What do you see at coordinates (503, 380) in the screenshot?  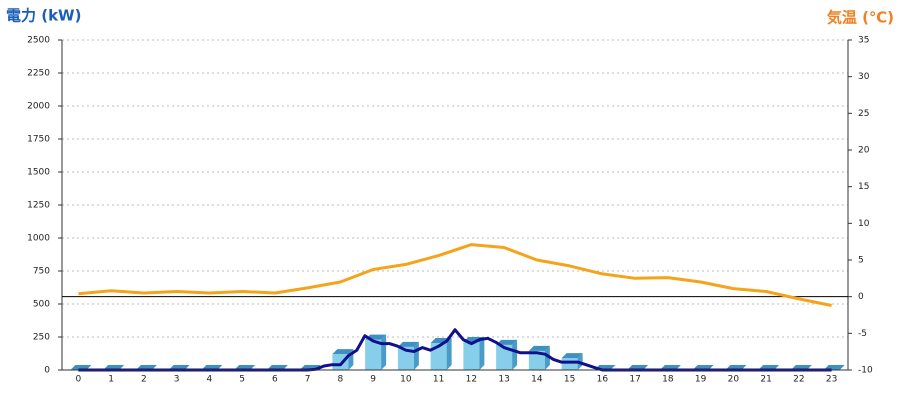 I see `x-tick-label: 13` at bounding box center [503, 380].